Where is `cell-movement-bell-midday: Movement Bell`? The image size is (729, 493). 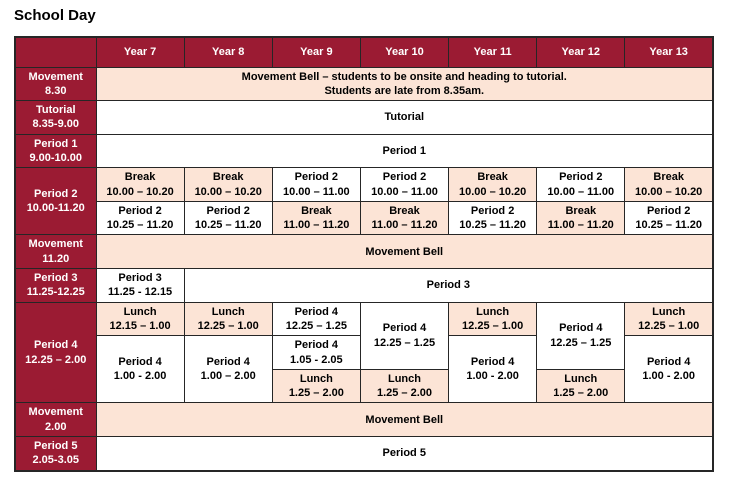
cell-movement-bell-midday: Movement Bell is located at coordinates (404, 252).